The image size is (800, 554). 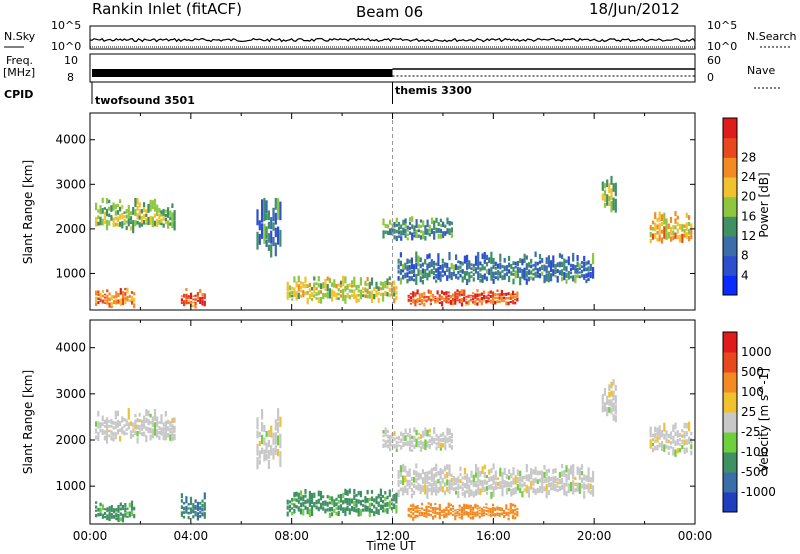 I want to click on cpid-label: CPID, so click(x=18, y=94).